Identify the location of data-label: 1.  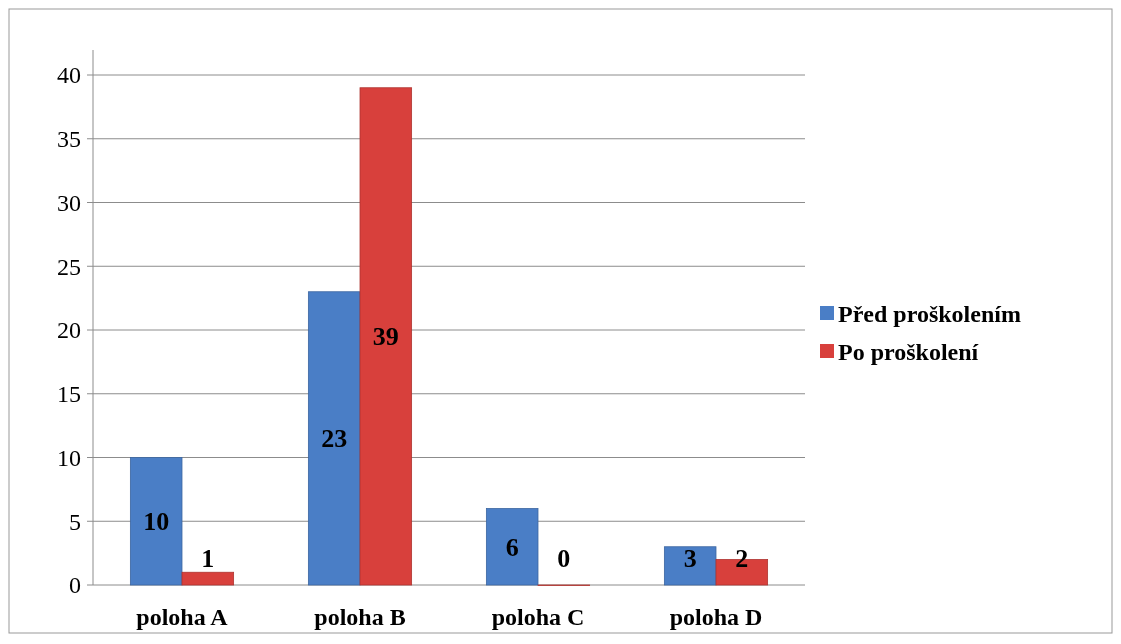
(208, 559).